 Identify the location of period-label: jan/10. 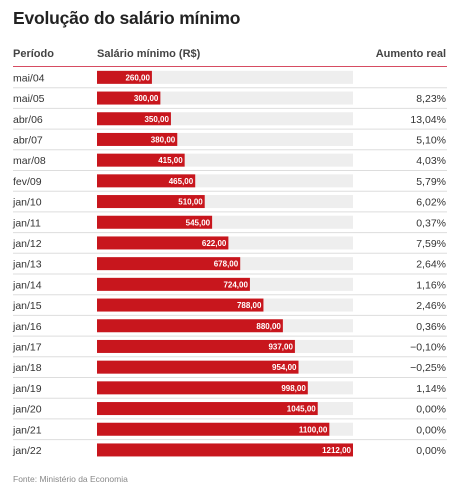
(27, 203).